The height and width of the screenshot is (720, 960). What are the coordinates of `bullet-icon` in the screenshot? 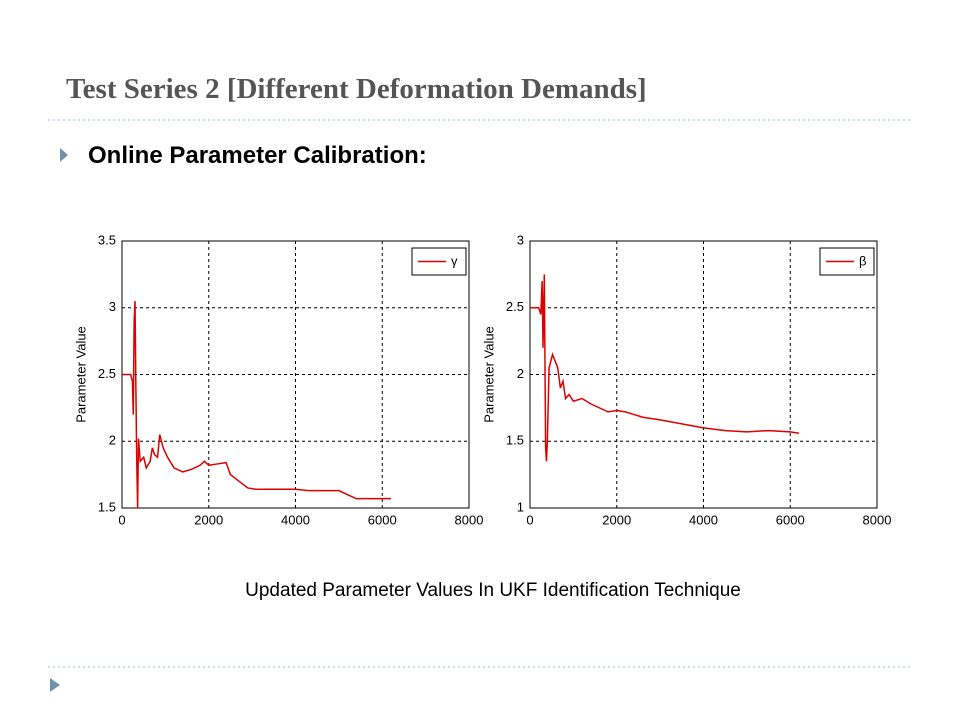 It's located at (64, 155).